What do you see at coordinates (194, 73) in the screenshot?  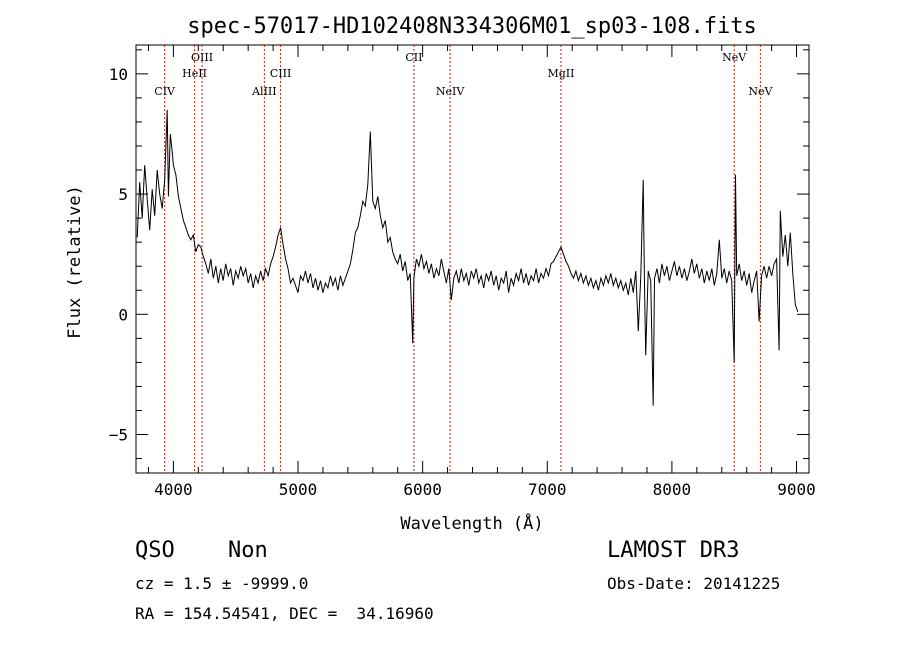 I see `emission-line-label: HeII` at bounding box center [194, 73].